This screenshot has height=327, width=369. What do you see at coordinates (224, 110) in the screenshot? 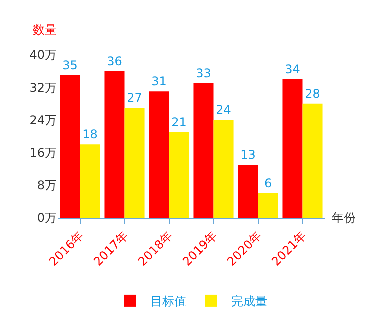
I see `data-label: 24` at bounding box center [224, 110].